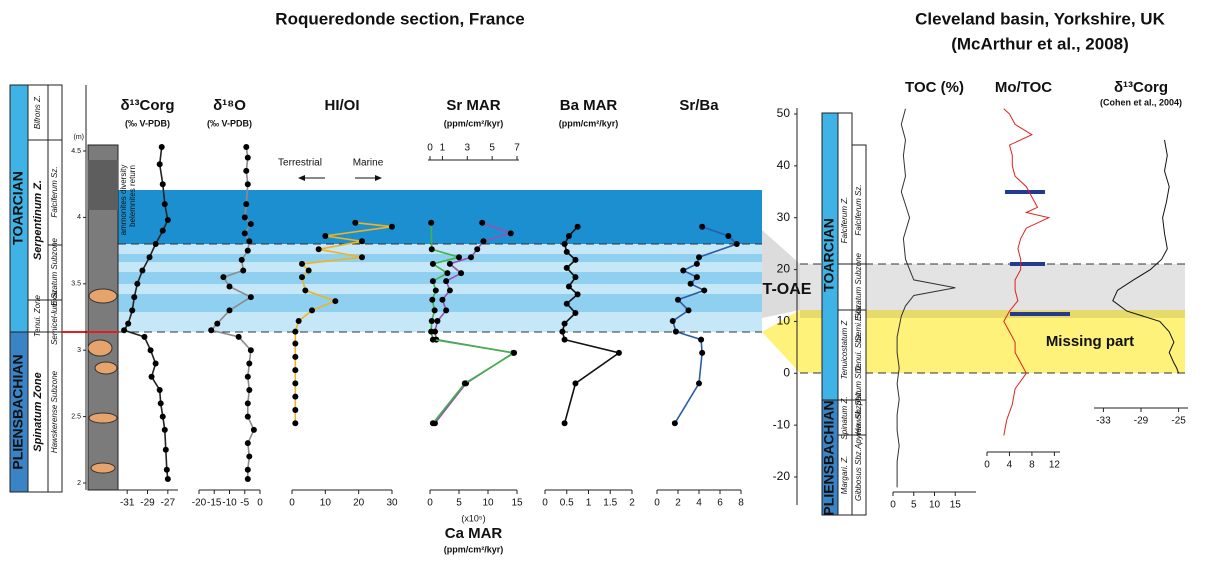 This screenshot has height=561, width=1213. I want to click on zone-label: Margari. Z., so click(844, 475).